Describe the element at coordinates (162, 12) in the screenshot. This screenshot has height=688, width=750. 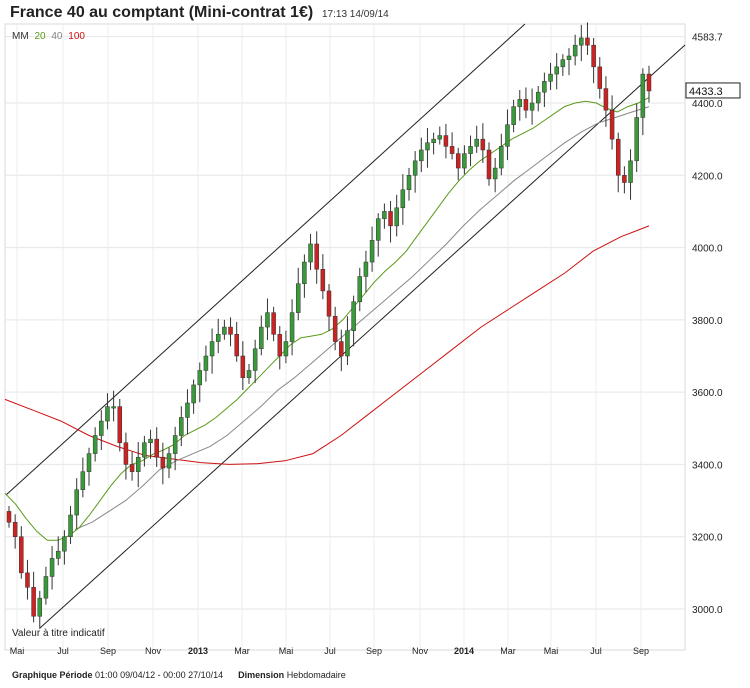
I see `chart-title: France 40 au comptant (Mini-contrat 1€)` at that location.